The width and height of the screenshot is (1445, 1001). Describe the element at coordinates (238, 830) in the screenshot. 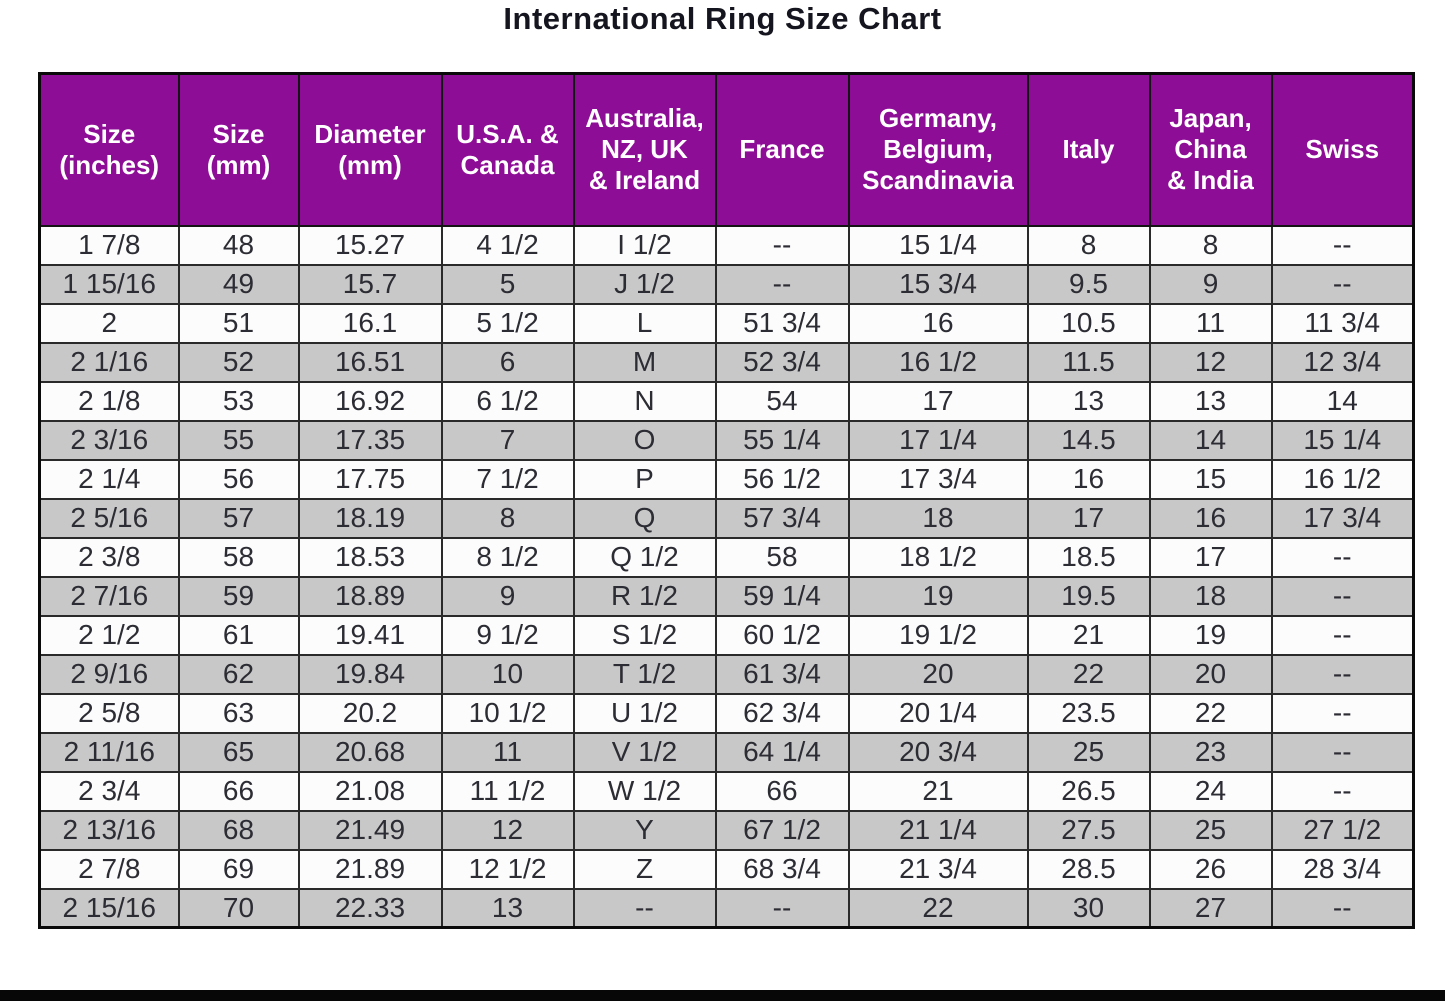

I see `cell-size-mm: 68` at that location.